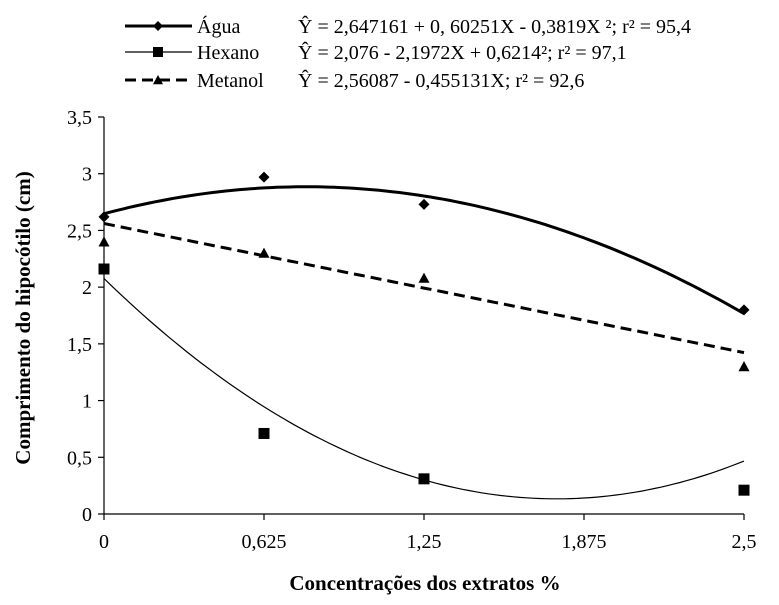 The height and width of the screenshot is (605, 779). I want to click on x-tick-label: 0, so click(104, 542).